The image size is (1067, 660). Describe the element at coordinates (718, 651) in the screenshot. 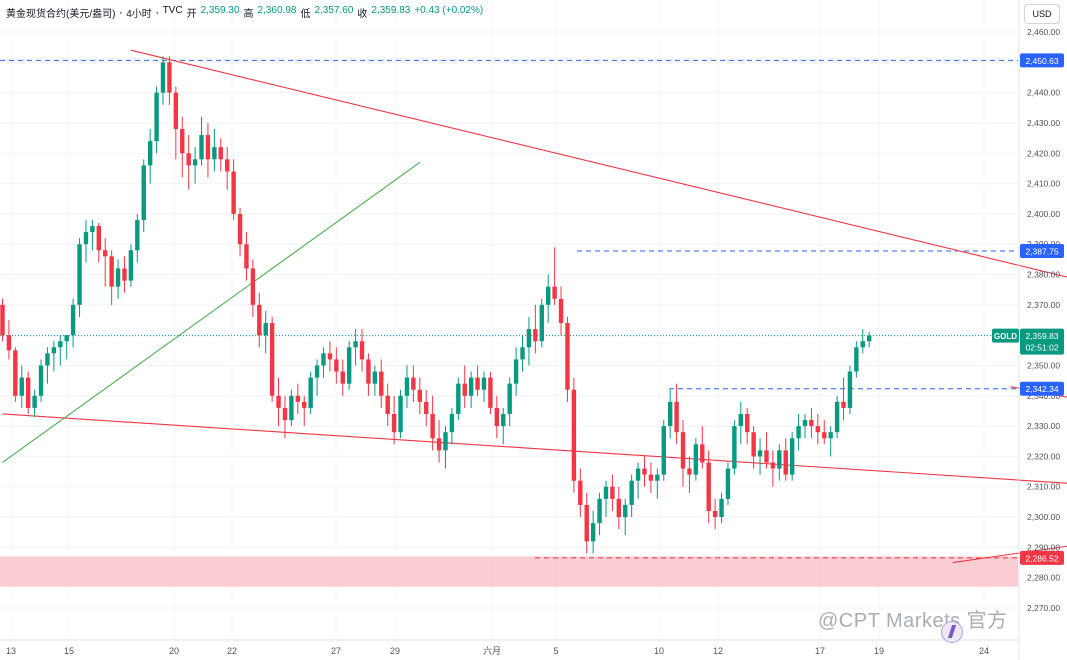

I see `time-tick-label: 12` at that location.